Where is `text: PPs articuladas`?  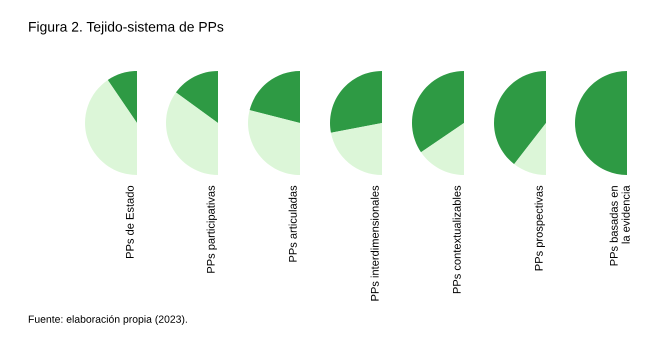
text: PPs articuladas is located at coordinates (292, 224).